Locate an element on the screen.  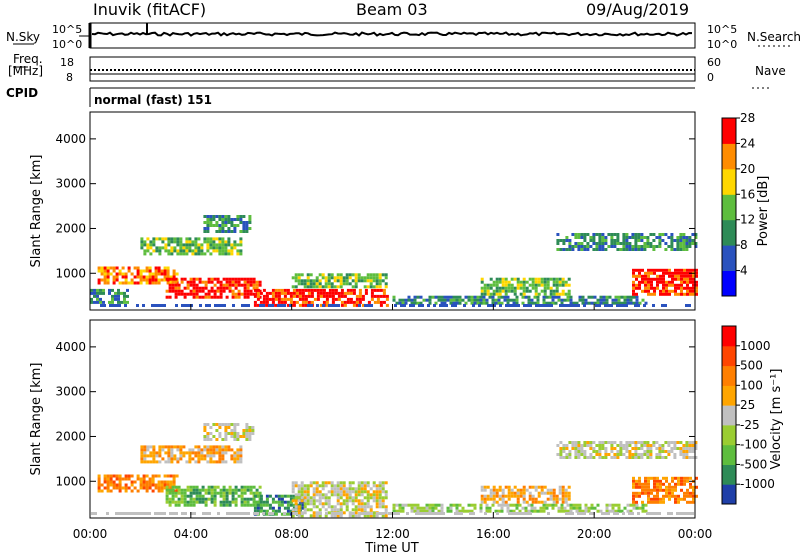
colorbar-tick-label: -1000 is located at coordinates (757, 484).